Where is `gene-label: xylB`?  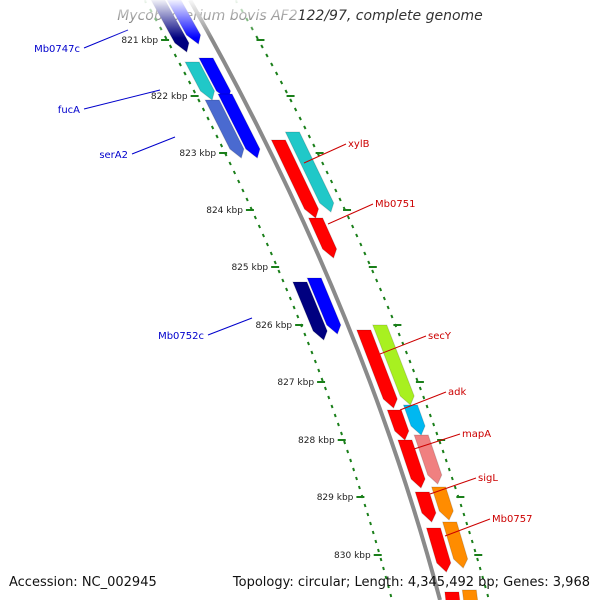
gene-label: xylB is located at coordinates (359, 144).